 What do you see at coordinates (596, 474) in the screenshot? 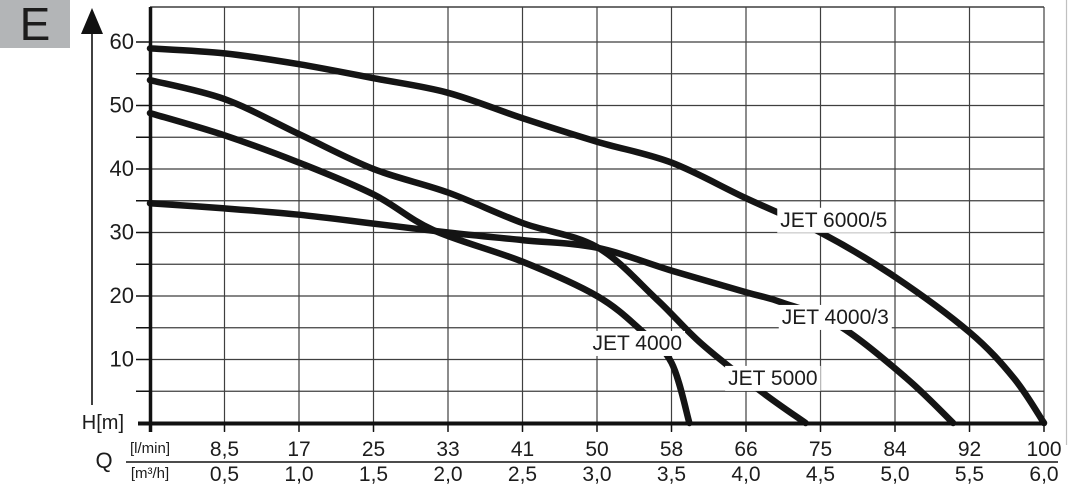
I see `x-tick-label-m3h: 3,0` at bounding box center [596, 474].